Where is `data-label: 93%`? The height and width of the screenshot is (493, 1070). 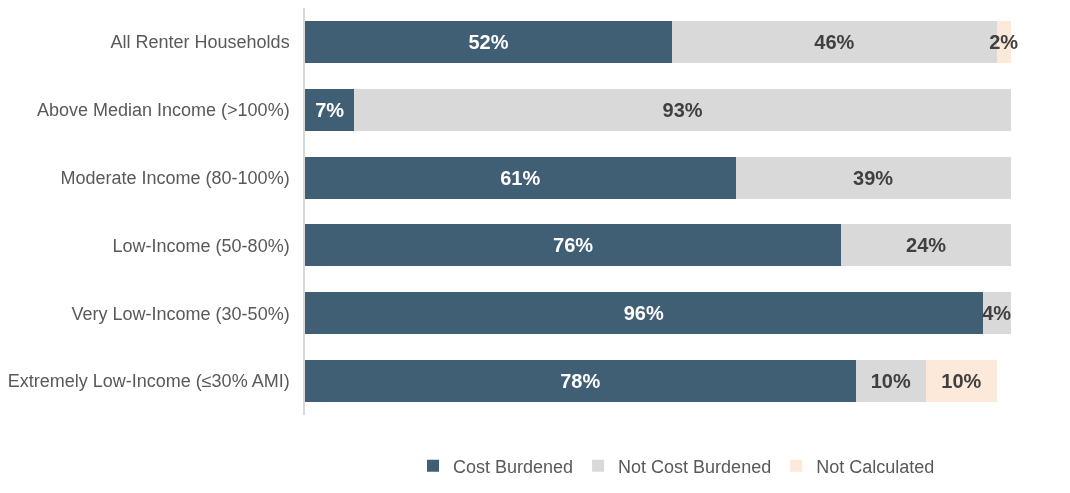
data-label: 93% is located at coordinates (682, 109).